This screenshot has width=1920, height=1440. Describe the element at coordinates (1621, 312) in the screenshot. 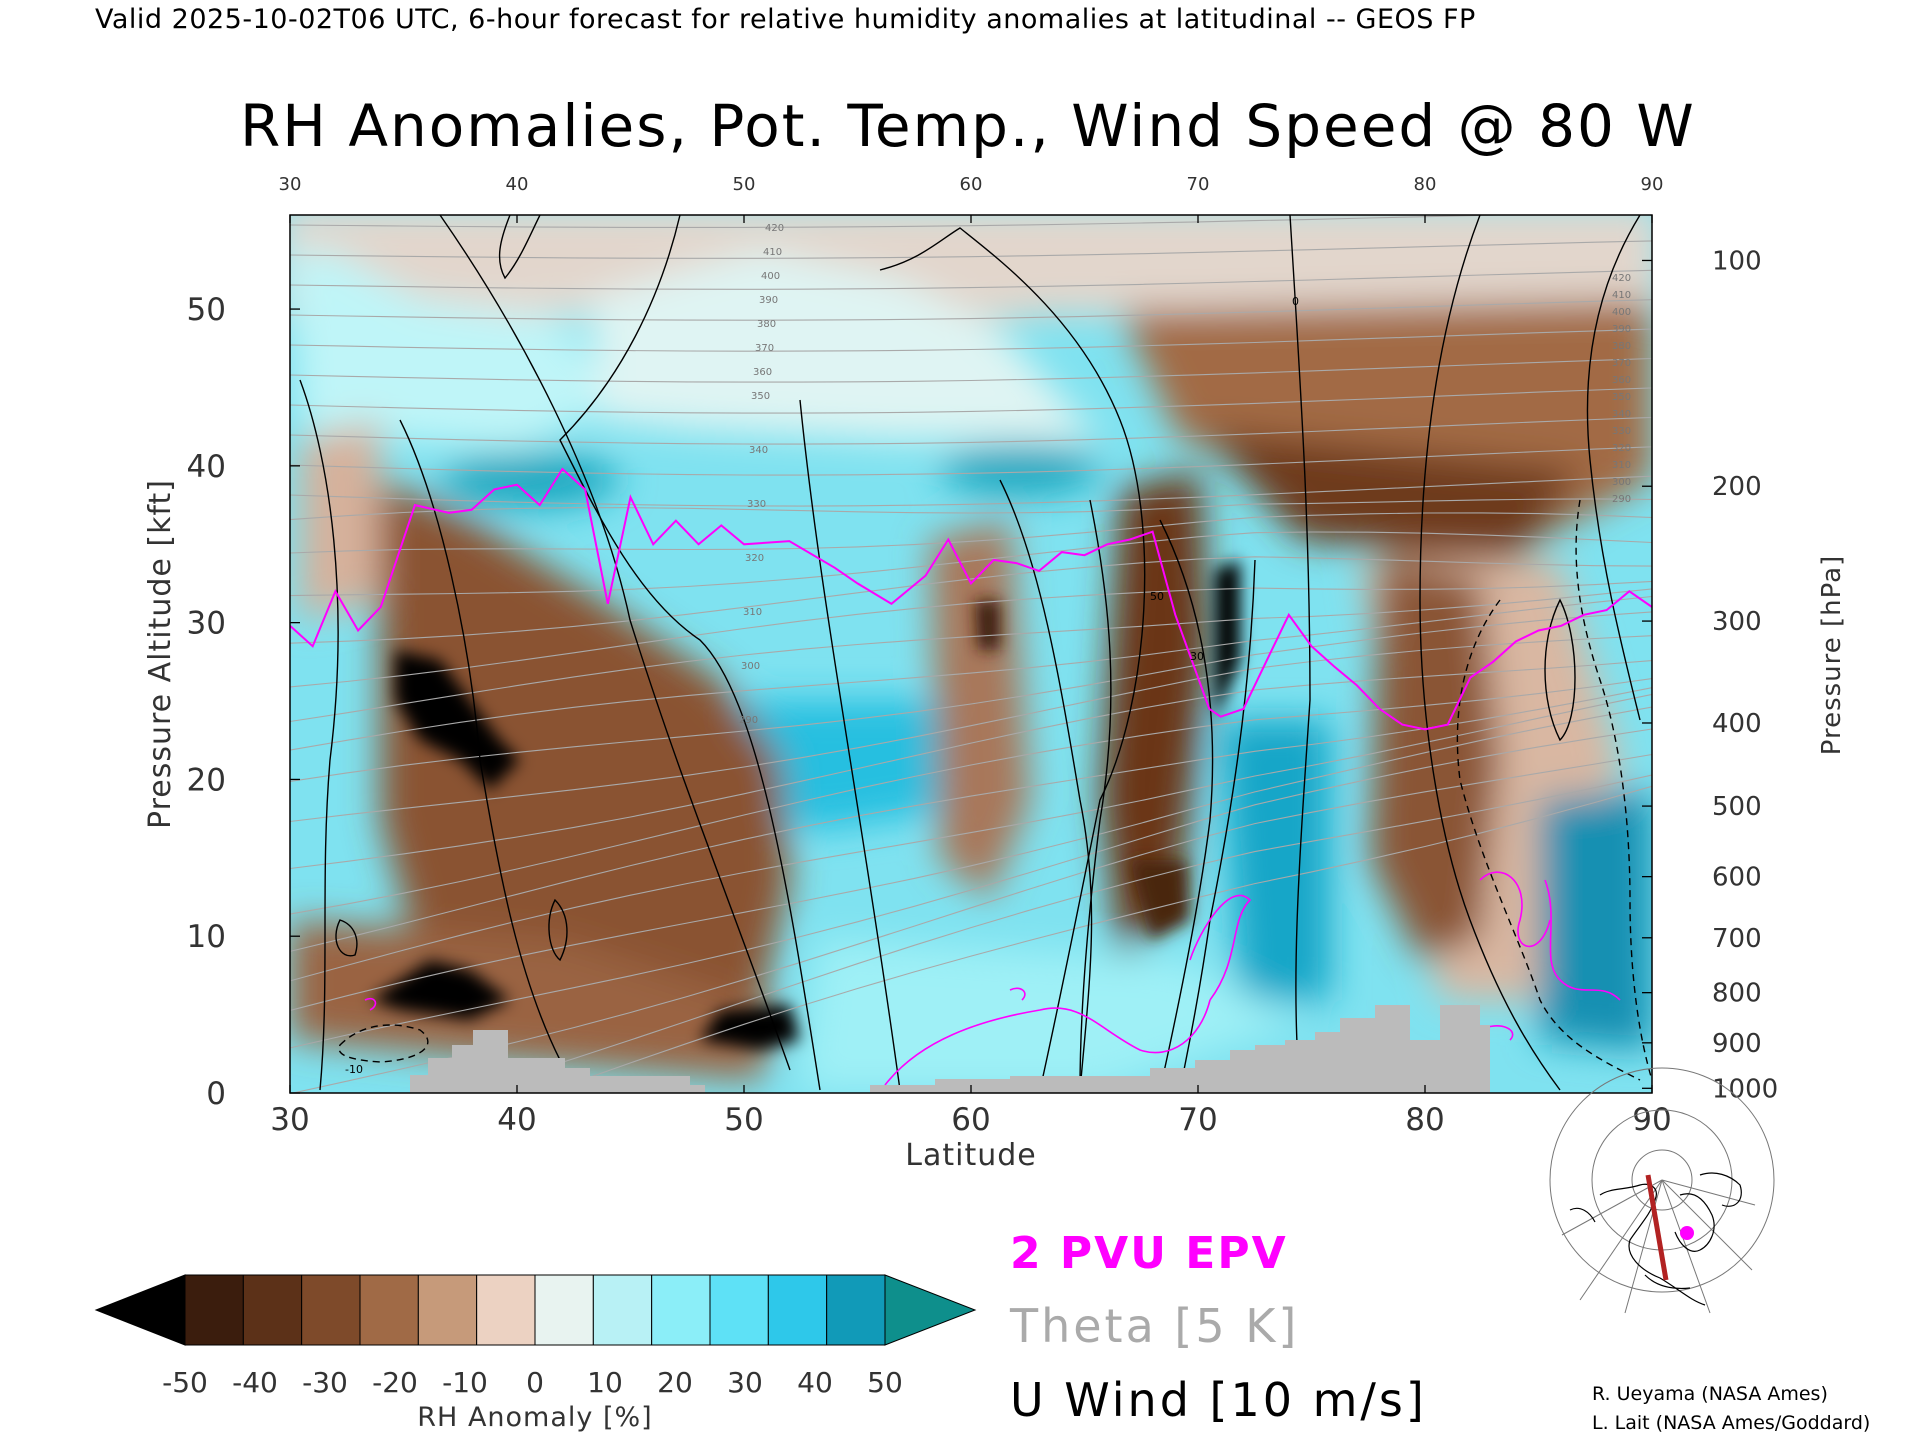

I see `theta-label: 400` at that location.